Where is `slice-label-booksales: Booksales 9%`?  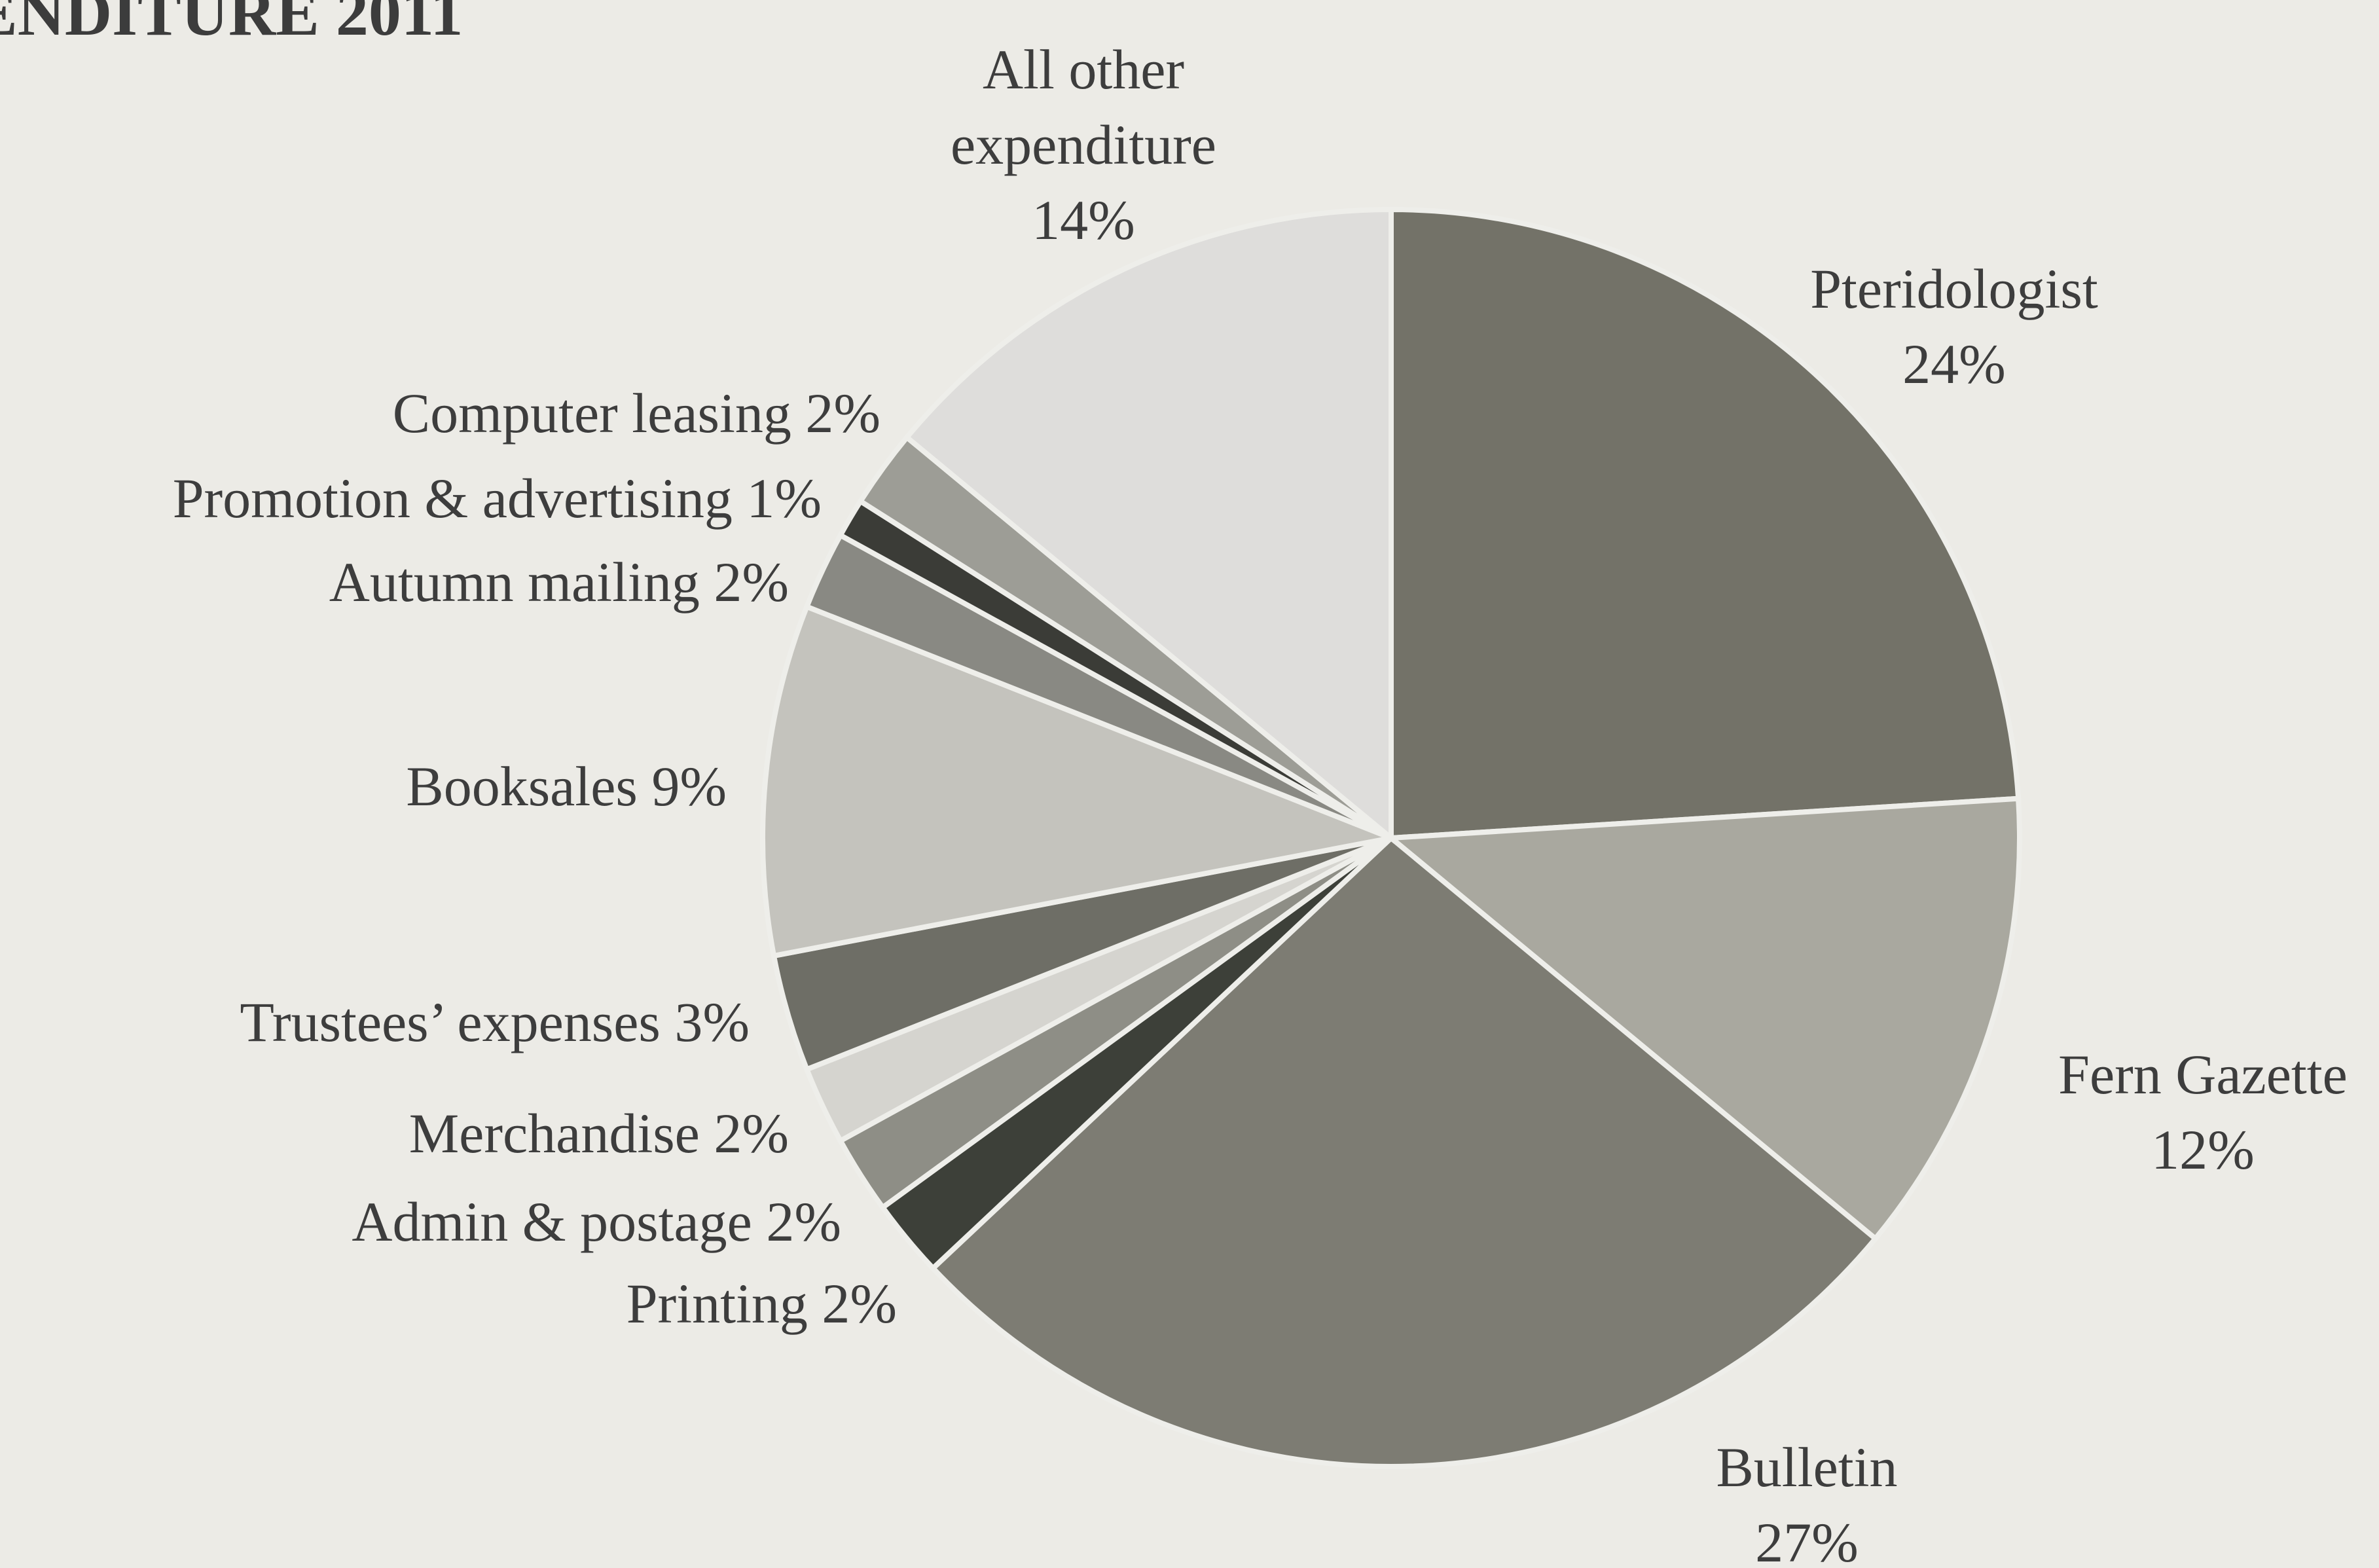
slice-label-booksales: Booksales 9% is located at coordinates (566, 786).